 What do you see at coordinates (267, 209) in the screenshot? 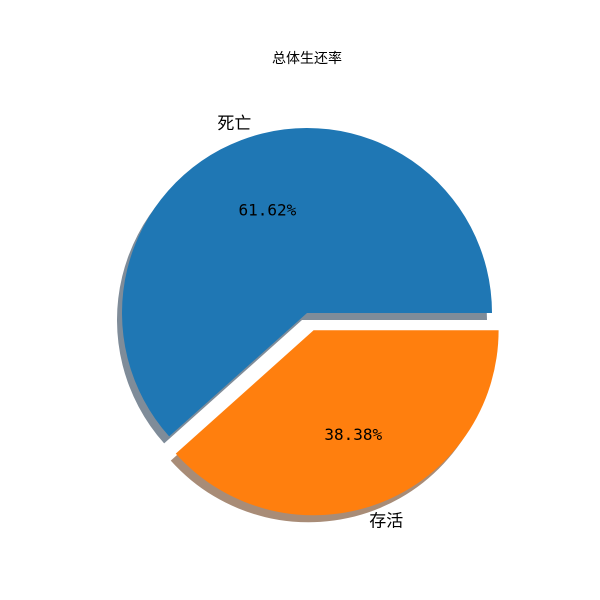
I see `slice-percent-label: 61.62%` at bounding box center [267, 209].